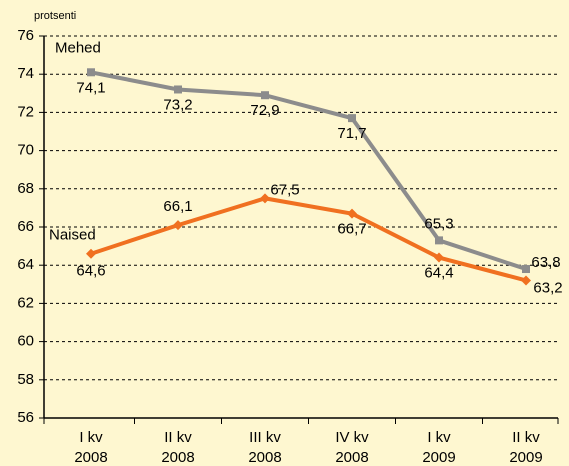  Describe the element at coordinates (351, 133) in the screenshot. I see `data-label: 71,7` at that location.